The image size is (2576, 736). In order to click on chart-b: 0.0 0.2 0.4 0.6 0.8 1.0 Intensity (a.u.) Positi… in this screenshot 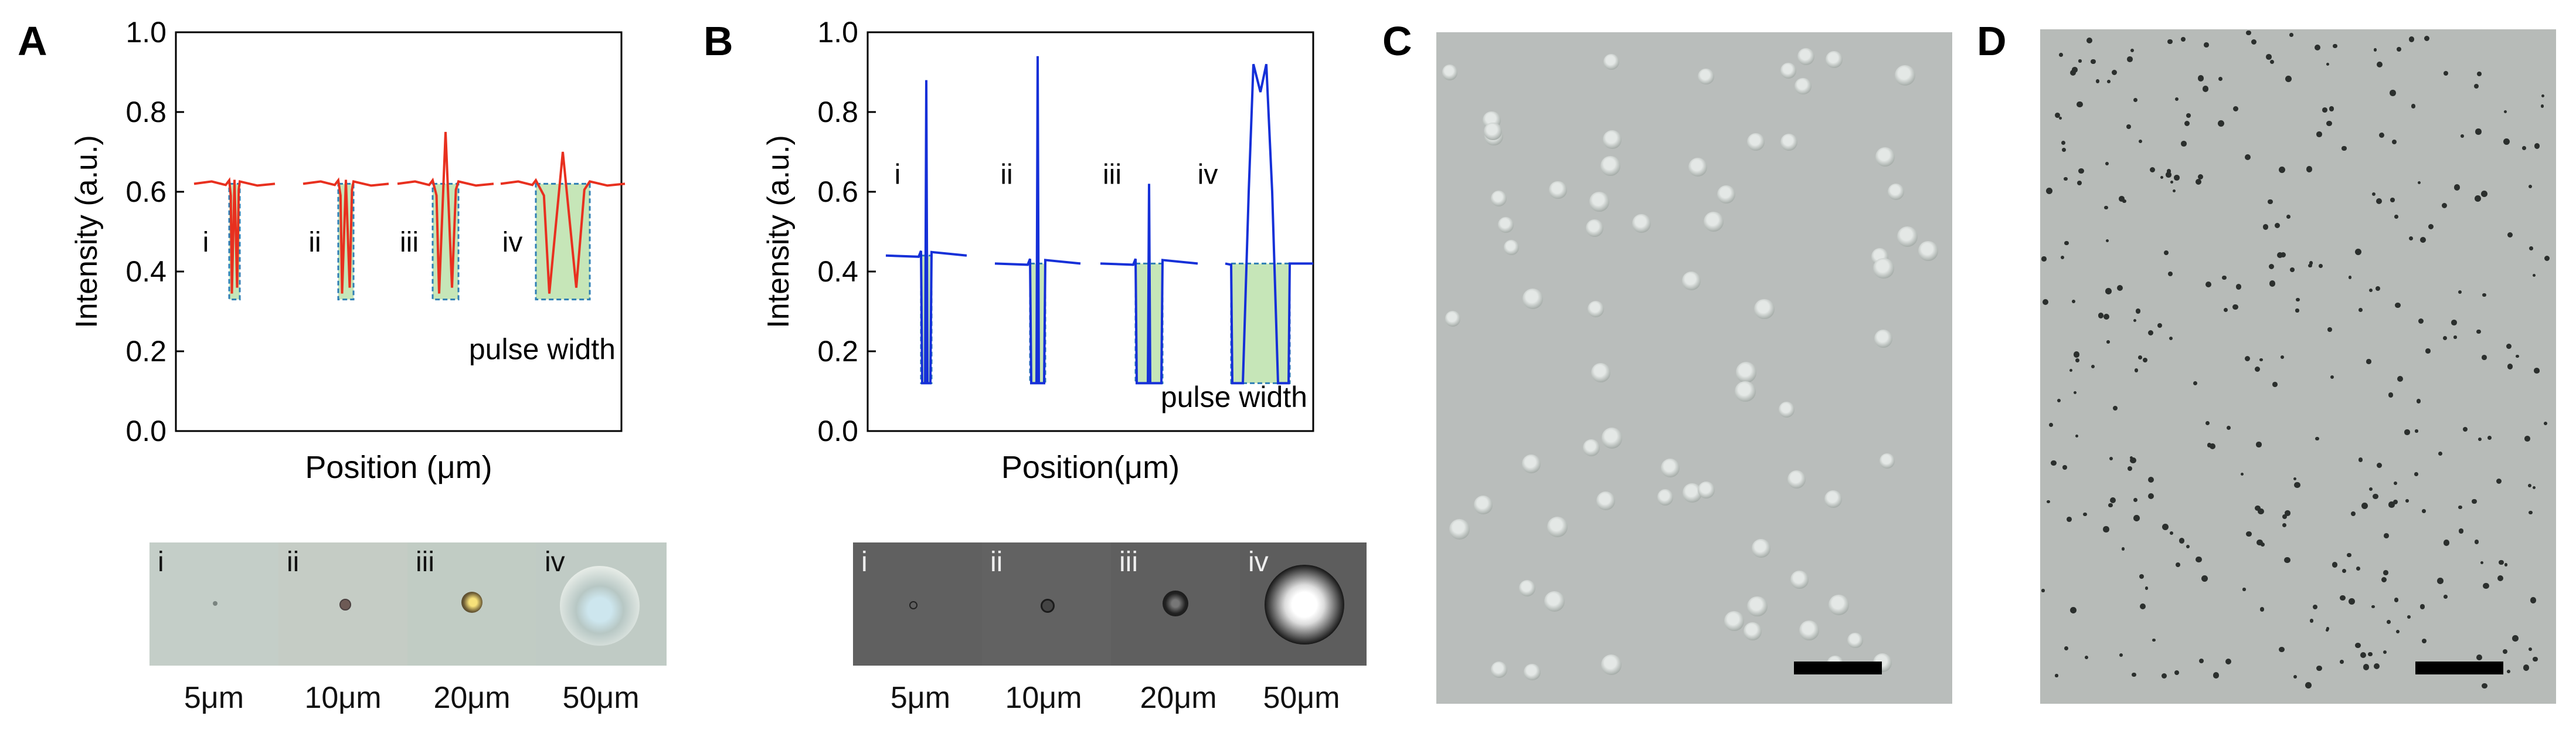, I will do `click(1038, 250)`.